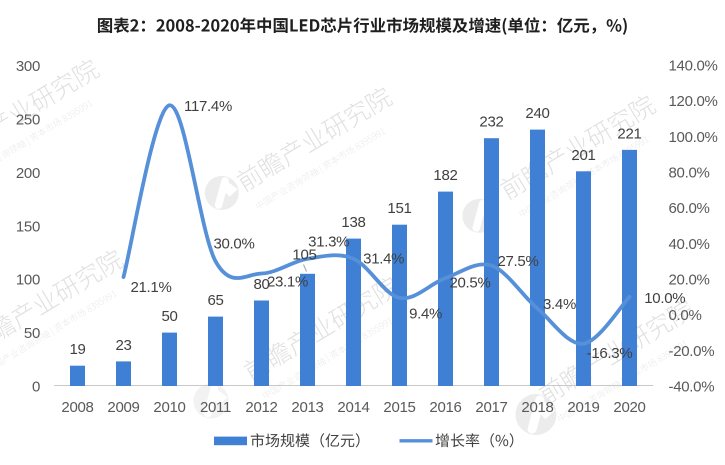 Image resolution: width=725 pixels, height=465 pixels. I want to click on svg-text: 20.5%, so click(469, 283).